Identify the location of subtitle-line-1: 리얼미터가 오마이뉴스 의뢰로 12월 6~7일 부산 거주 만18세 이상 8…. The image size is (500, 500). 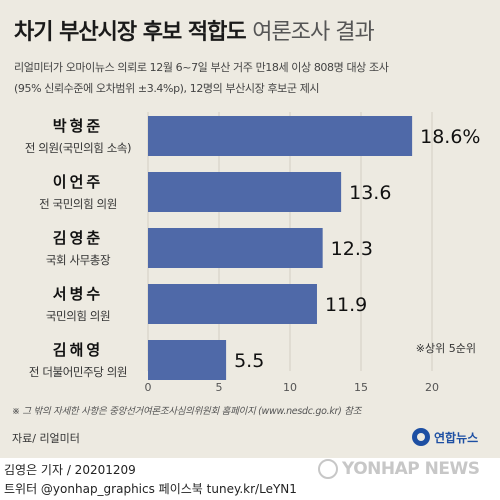
(201, 67).